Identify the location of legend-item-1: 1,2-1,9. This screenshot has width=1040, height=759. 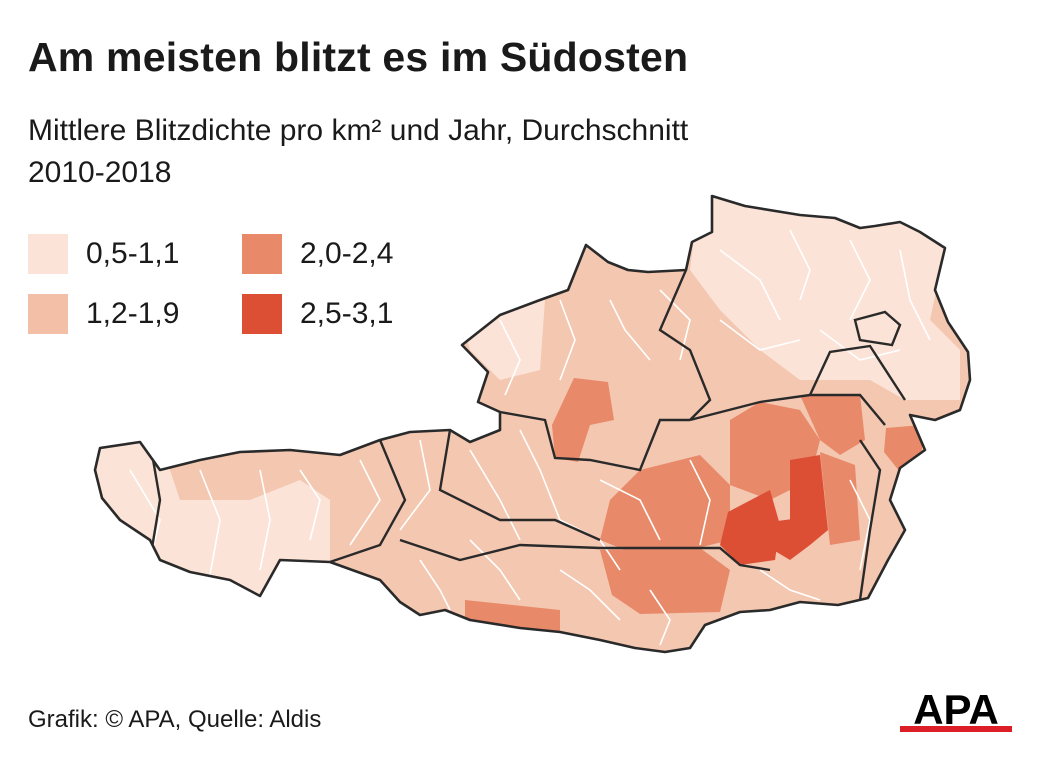
(103, 314).